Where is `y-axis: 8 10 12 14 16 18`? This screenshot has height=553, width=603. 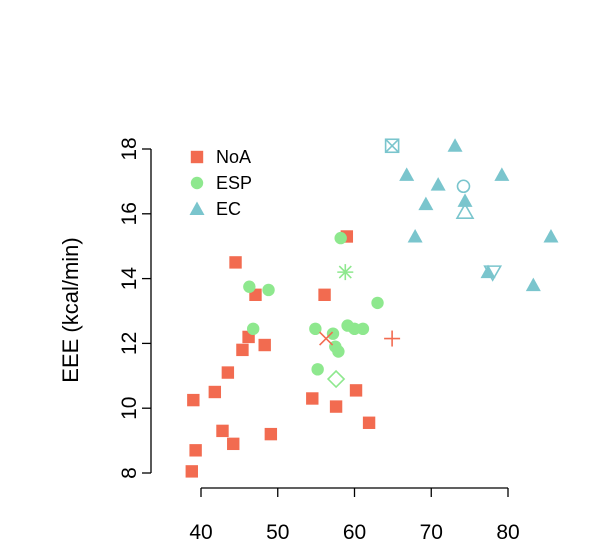
y-axis: 8 10 12 14 16 18 is located at coordinates (135, 308).